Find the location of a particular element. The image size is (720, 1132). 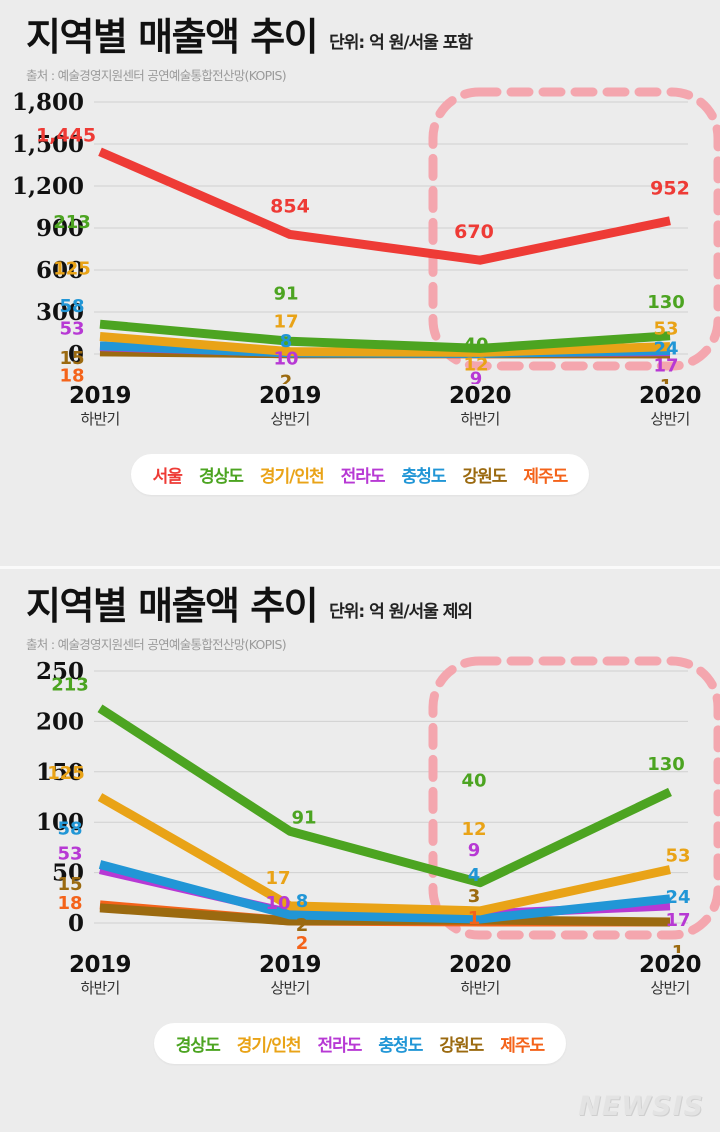

page-title: 지역별 매출액 추이 is located at coordinates (172, 37).